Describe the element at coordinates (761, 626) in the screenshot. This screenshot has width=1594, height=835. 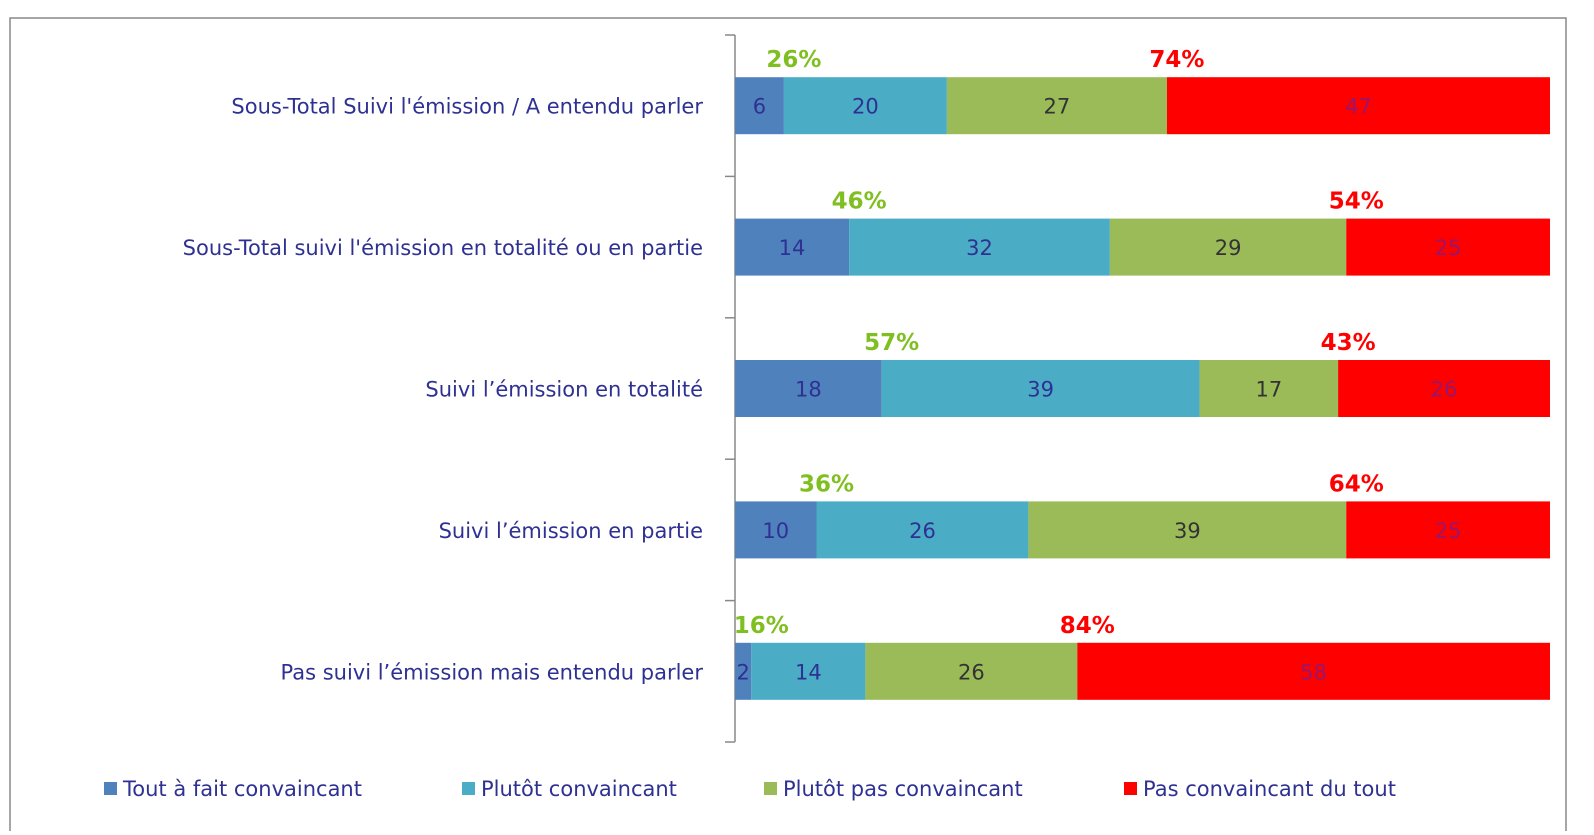
I see `total-label: 16%` at that location.